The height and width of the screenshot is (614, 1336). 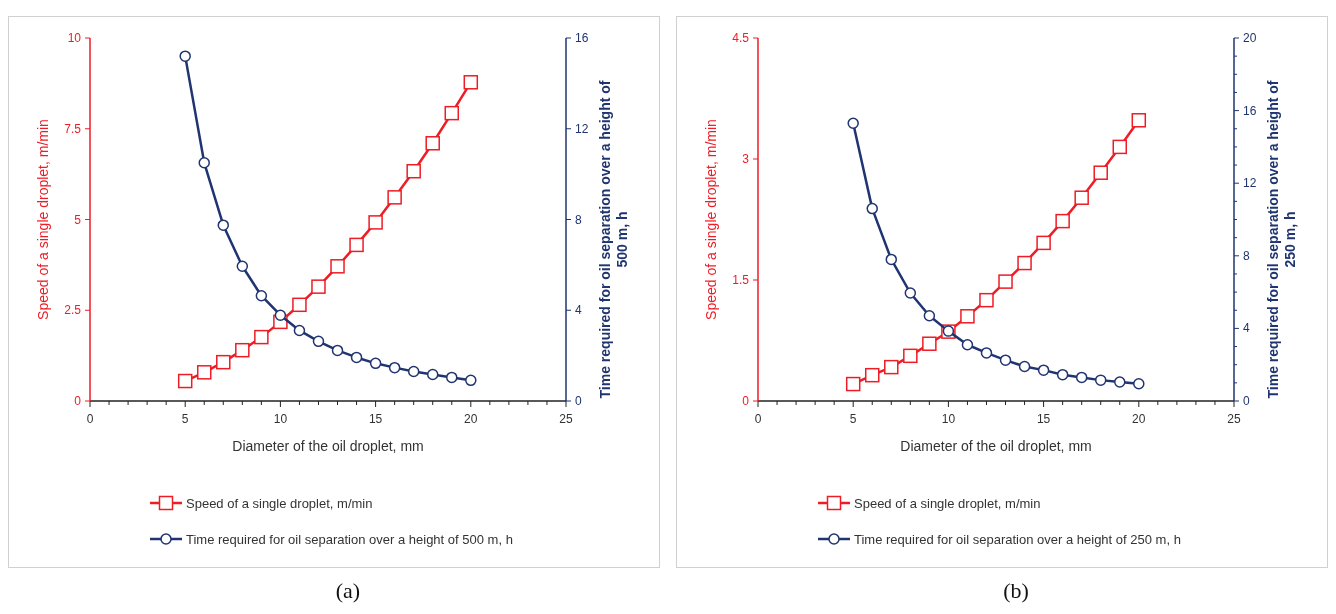 I want to click on x-tick-label: 20, so click(x=1139, y=419).